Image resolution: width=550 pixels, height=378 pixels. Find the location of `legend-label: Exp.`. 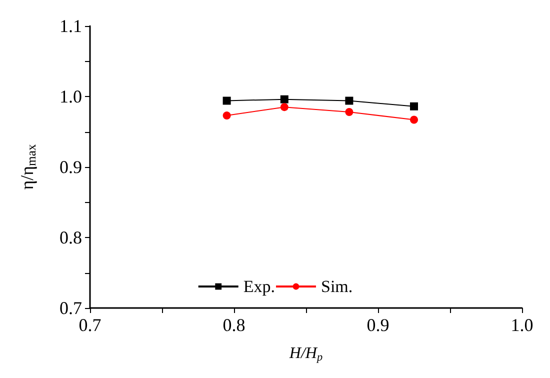

legend-label: Exp. is located at coordinates (259, 286).